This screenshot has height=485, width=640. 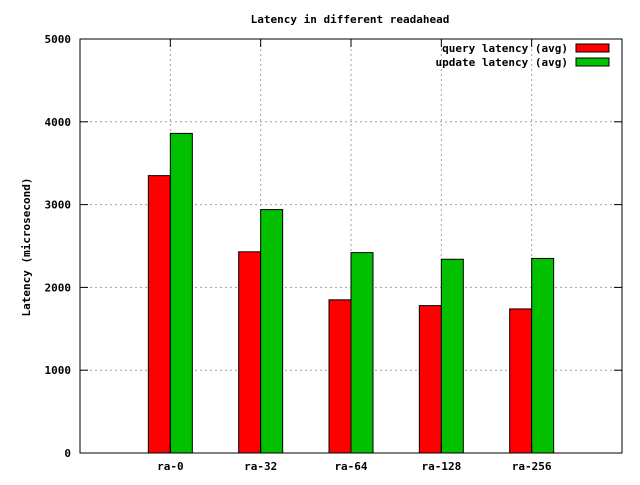 I want to click on x-tick-label: ra-128, so click(x=441, y=466).